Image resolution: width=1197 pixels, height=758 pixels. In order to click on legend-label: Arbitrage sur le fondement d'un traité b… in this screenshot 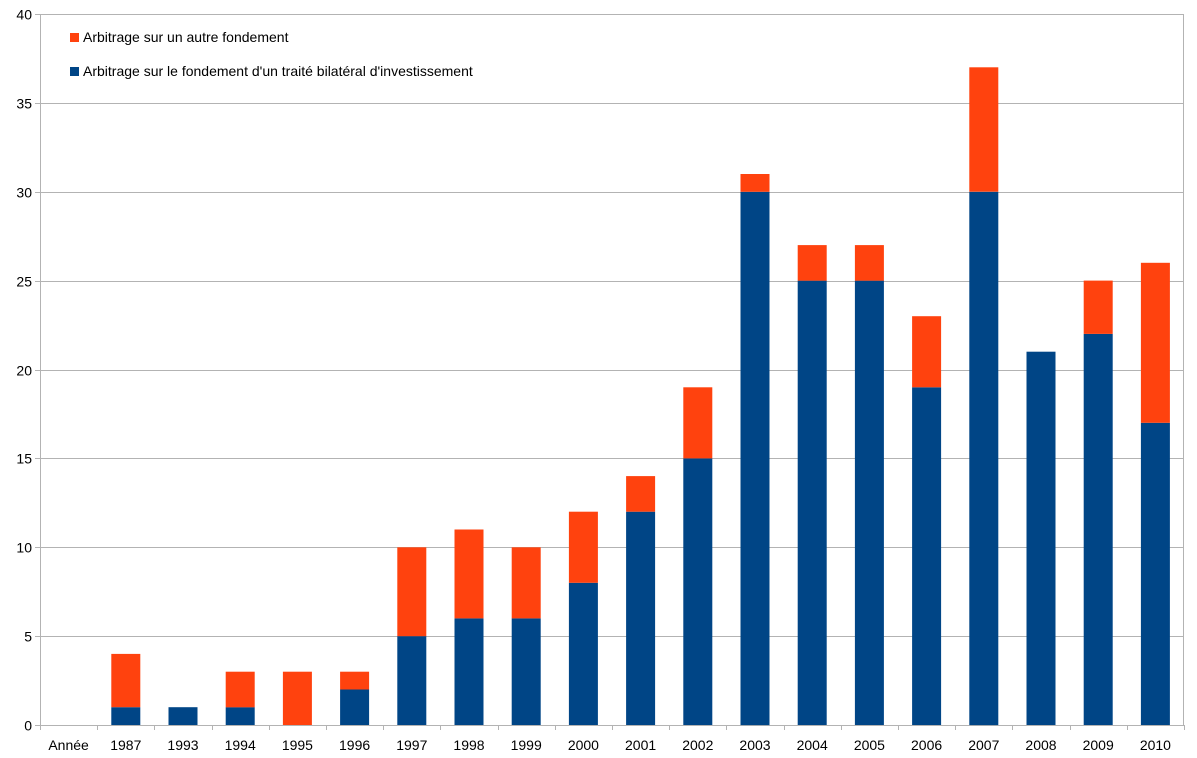, I will do `click(278, 71)`.